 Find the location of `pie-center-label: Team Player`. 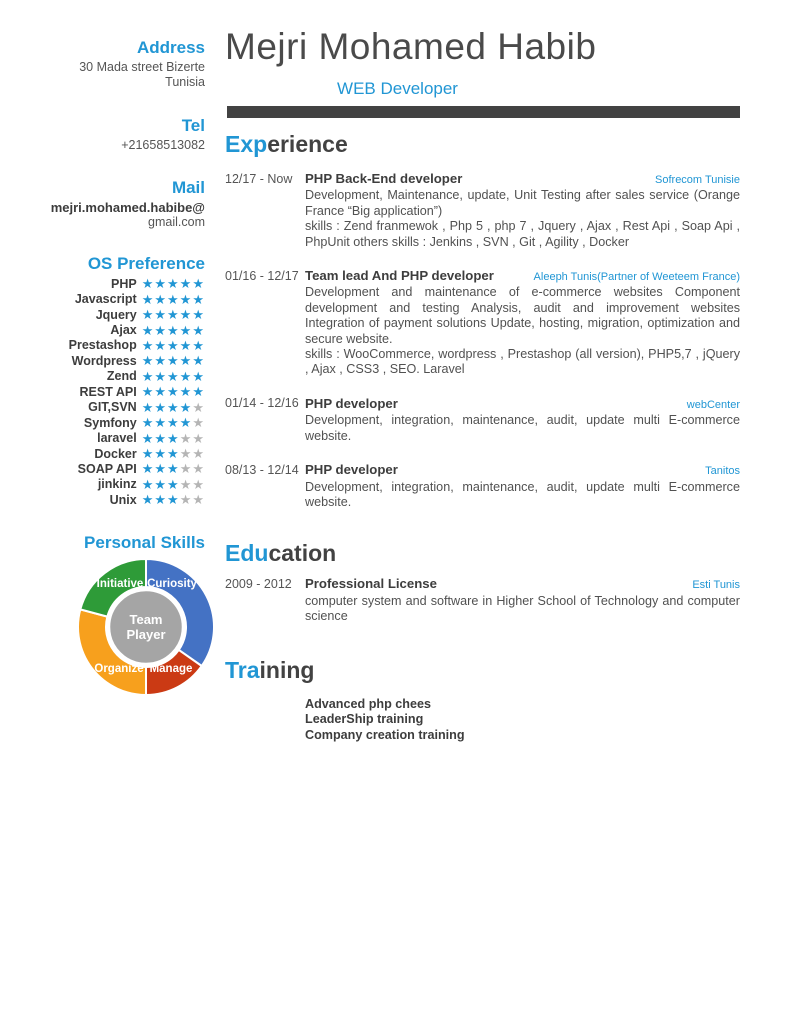

pie-center-label: Team Player is located at coordinates (146, 627).